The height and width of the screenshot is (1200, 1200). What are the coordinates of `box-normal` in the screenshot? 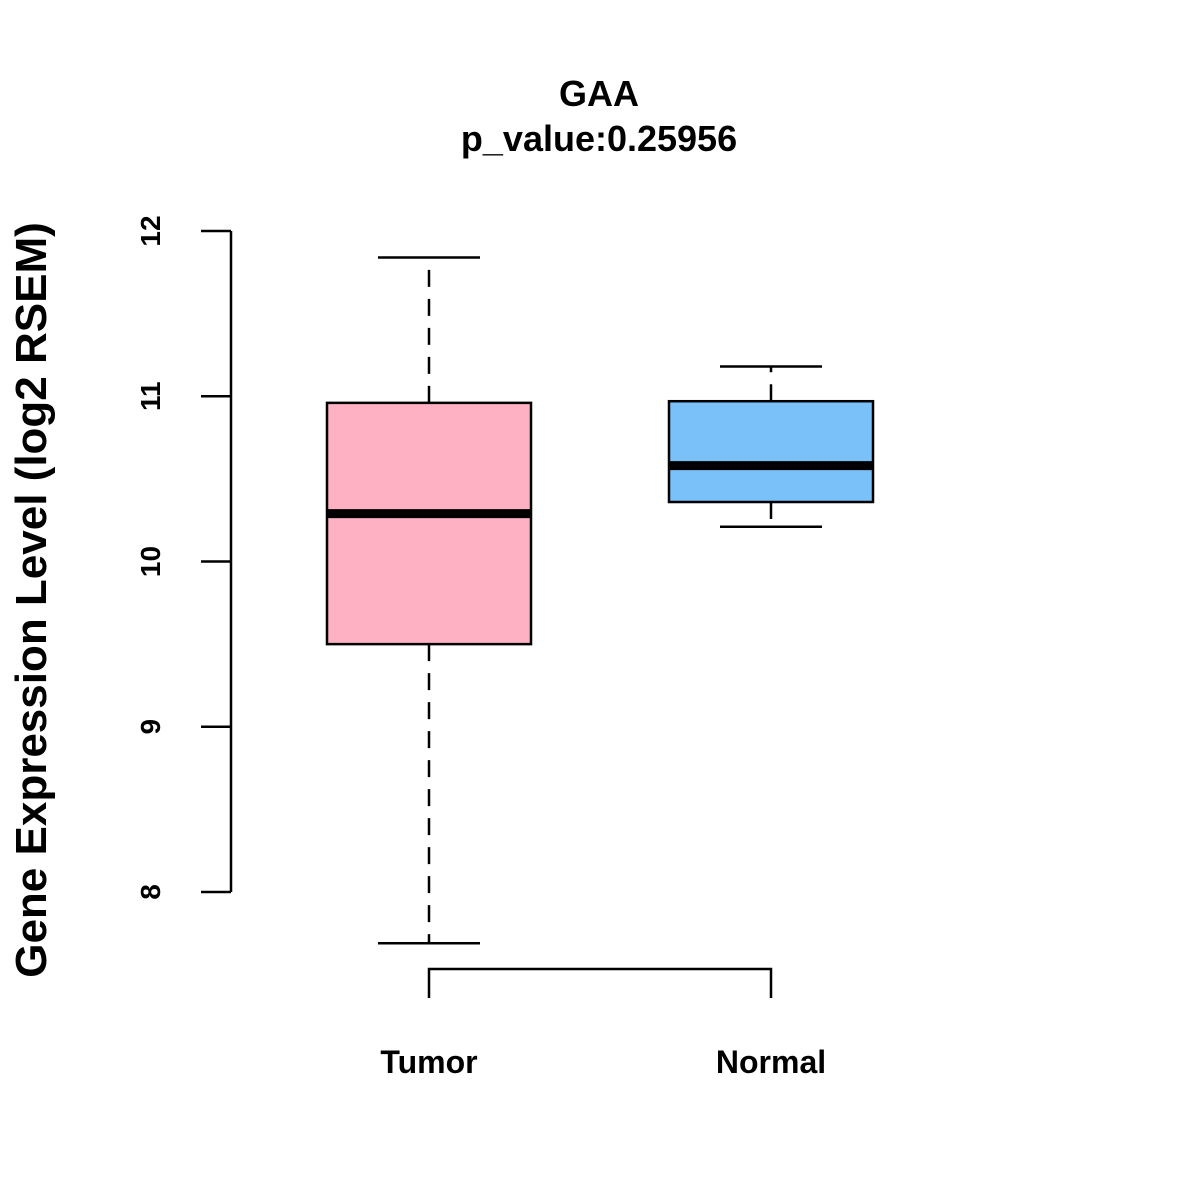 It's located at (771, 447).